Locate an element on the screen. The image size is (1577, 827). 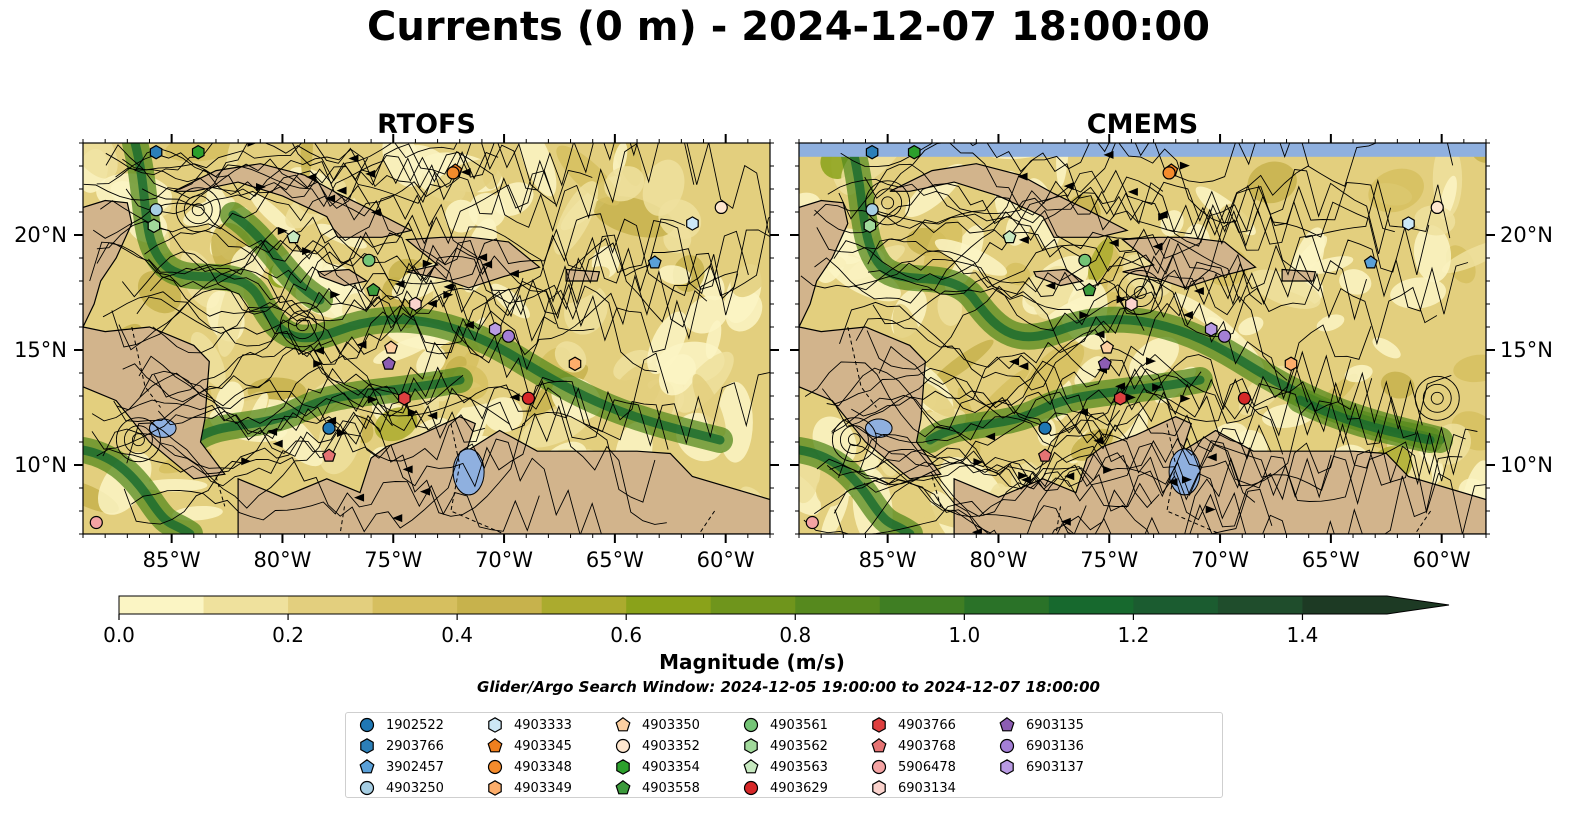
colorbar-tick-label: 0.4 is located at coordinates (457, 635).